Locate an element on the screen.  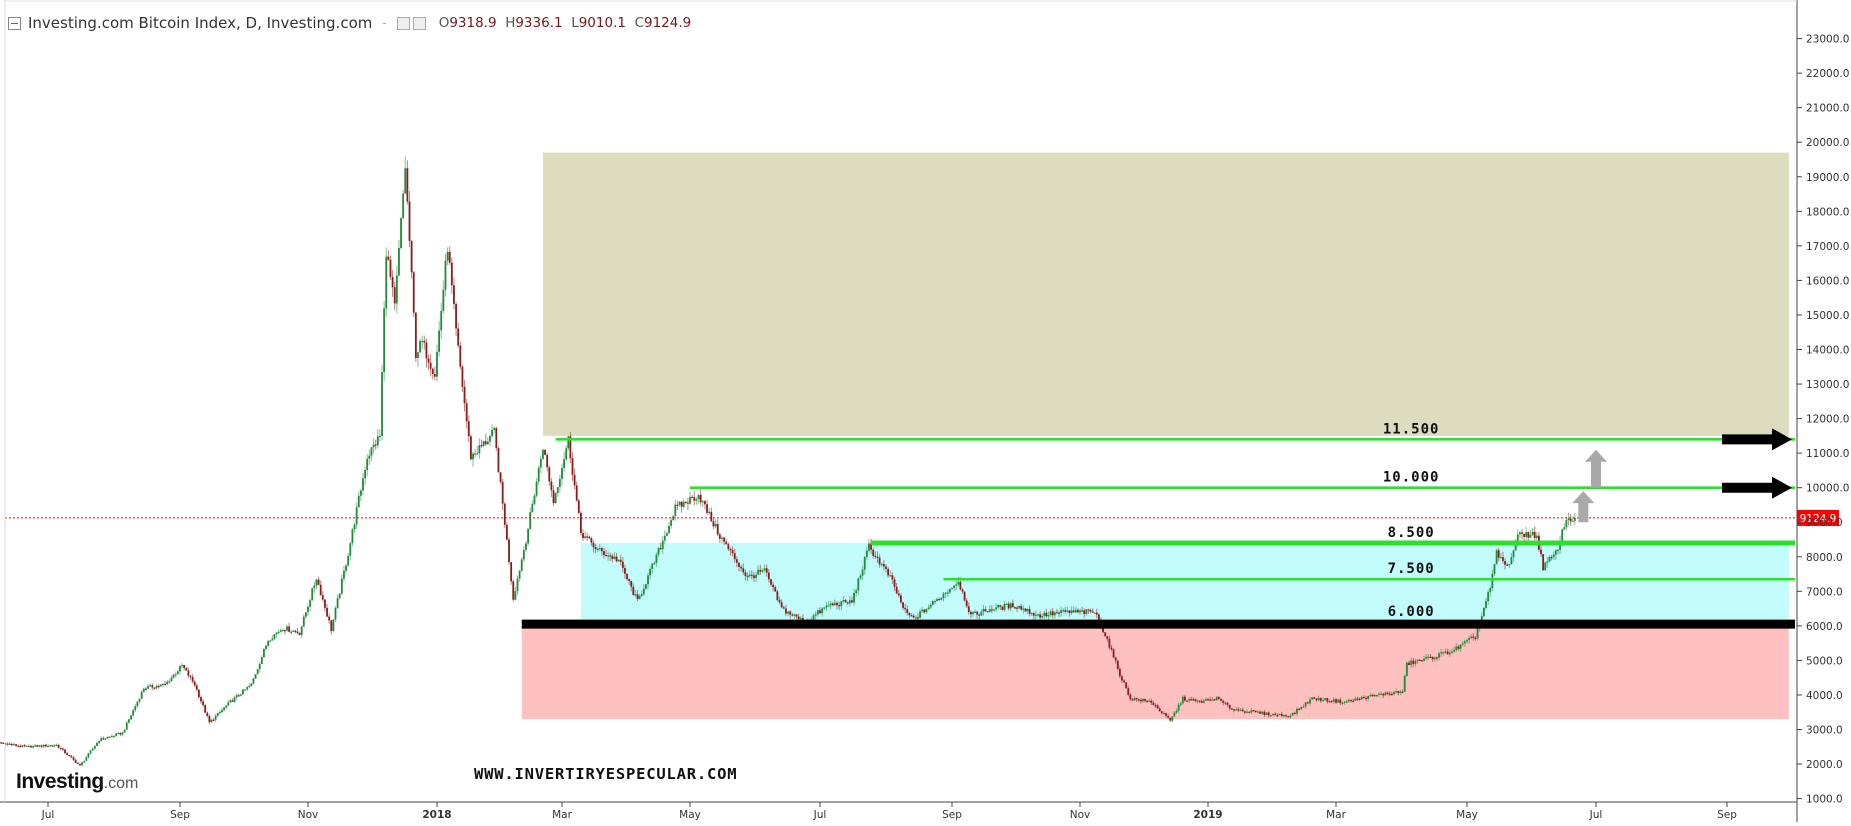
x-tick-label: Nov is located at coordinates (1080, 815).